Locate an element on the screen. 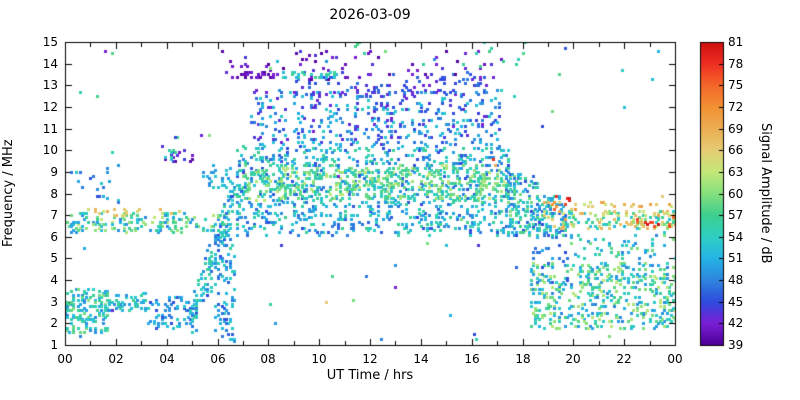 This screenshot has height=400, width=800. y-axis-label: Frequency / MHz is located at coordinates (8, 193).